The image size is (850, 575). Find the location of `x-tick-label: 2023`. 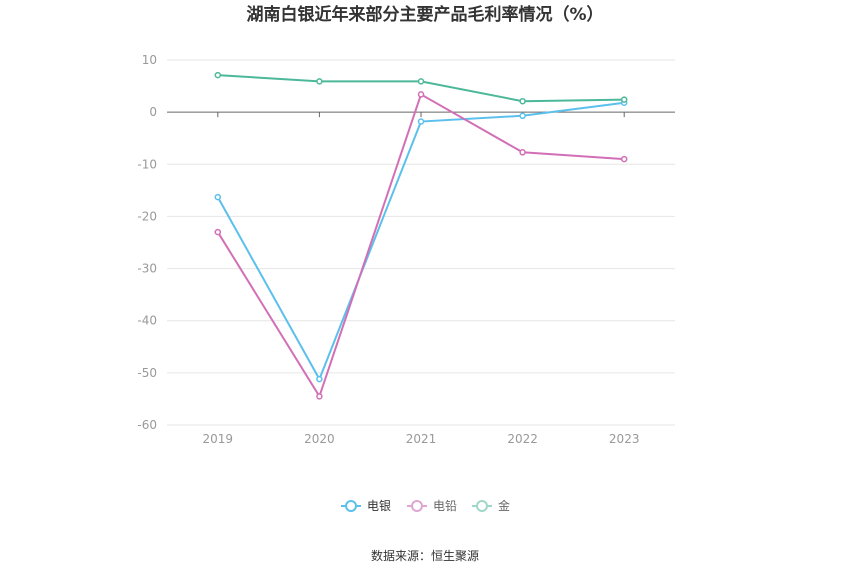

x-tick-label: 2023 is located at coordinates (624, 439).